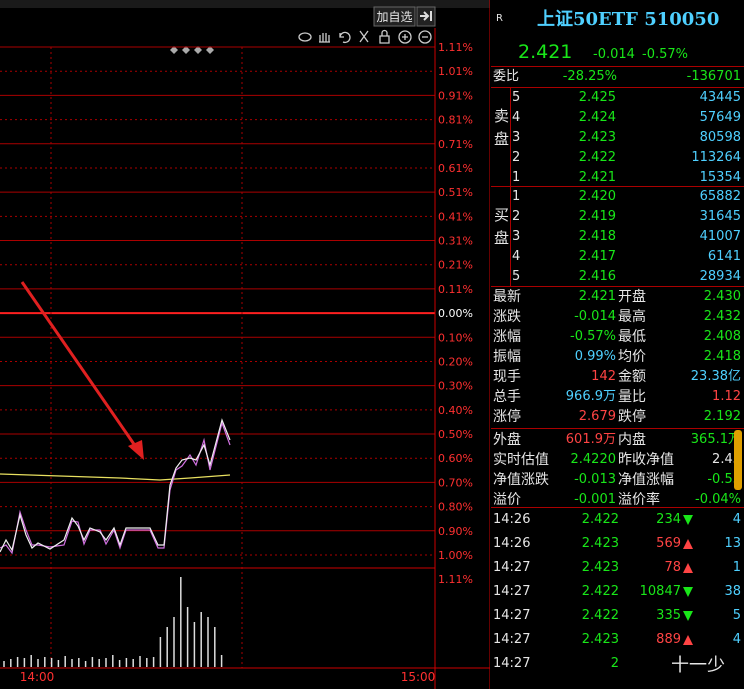  I want to click on tick-volume: 335, so click(668, 615).